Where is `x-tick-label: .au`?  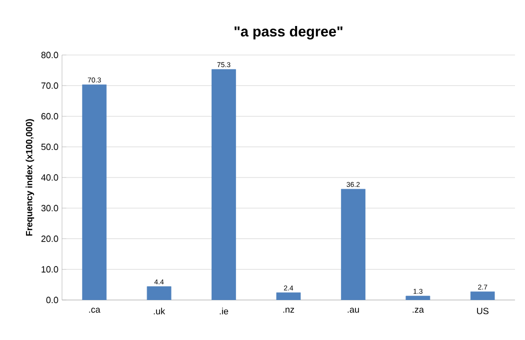
x-tick-label: .au is located at coordinates (353, 310).